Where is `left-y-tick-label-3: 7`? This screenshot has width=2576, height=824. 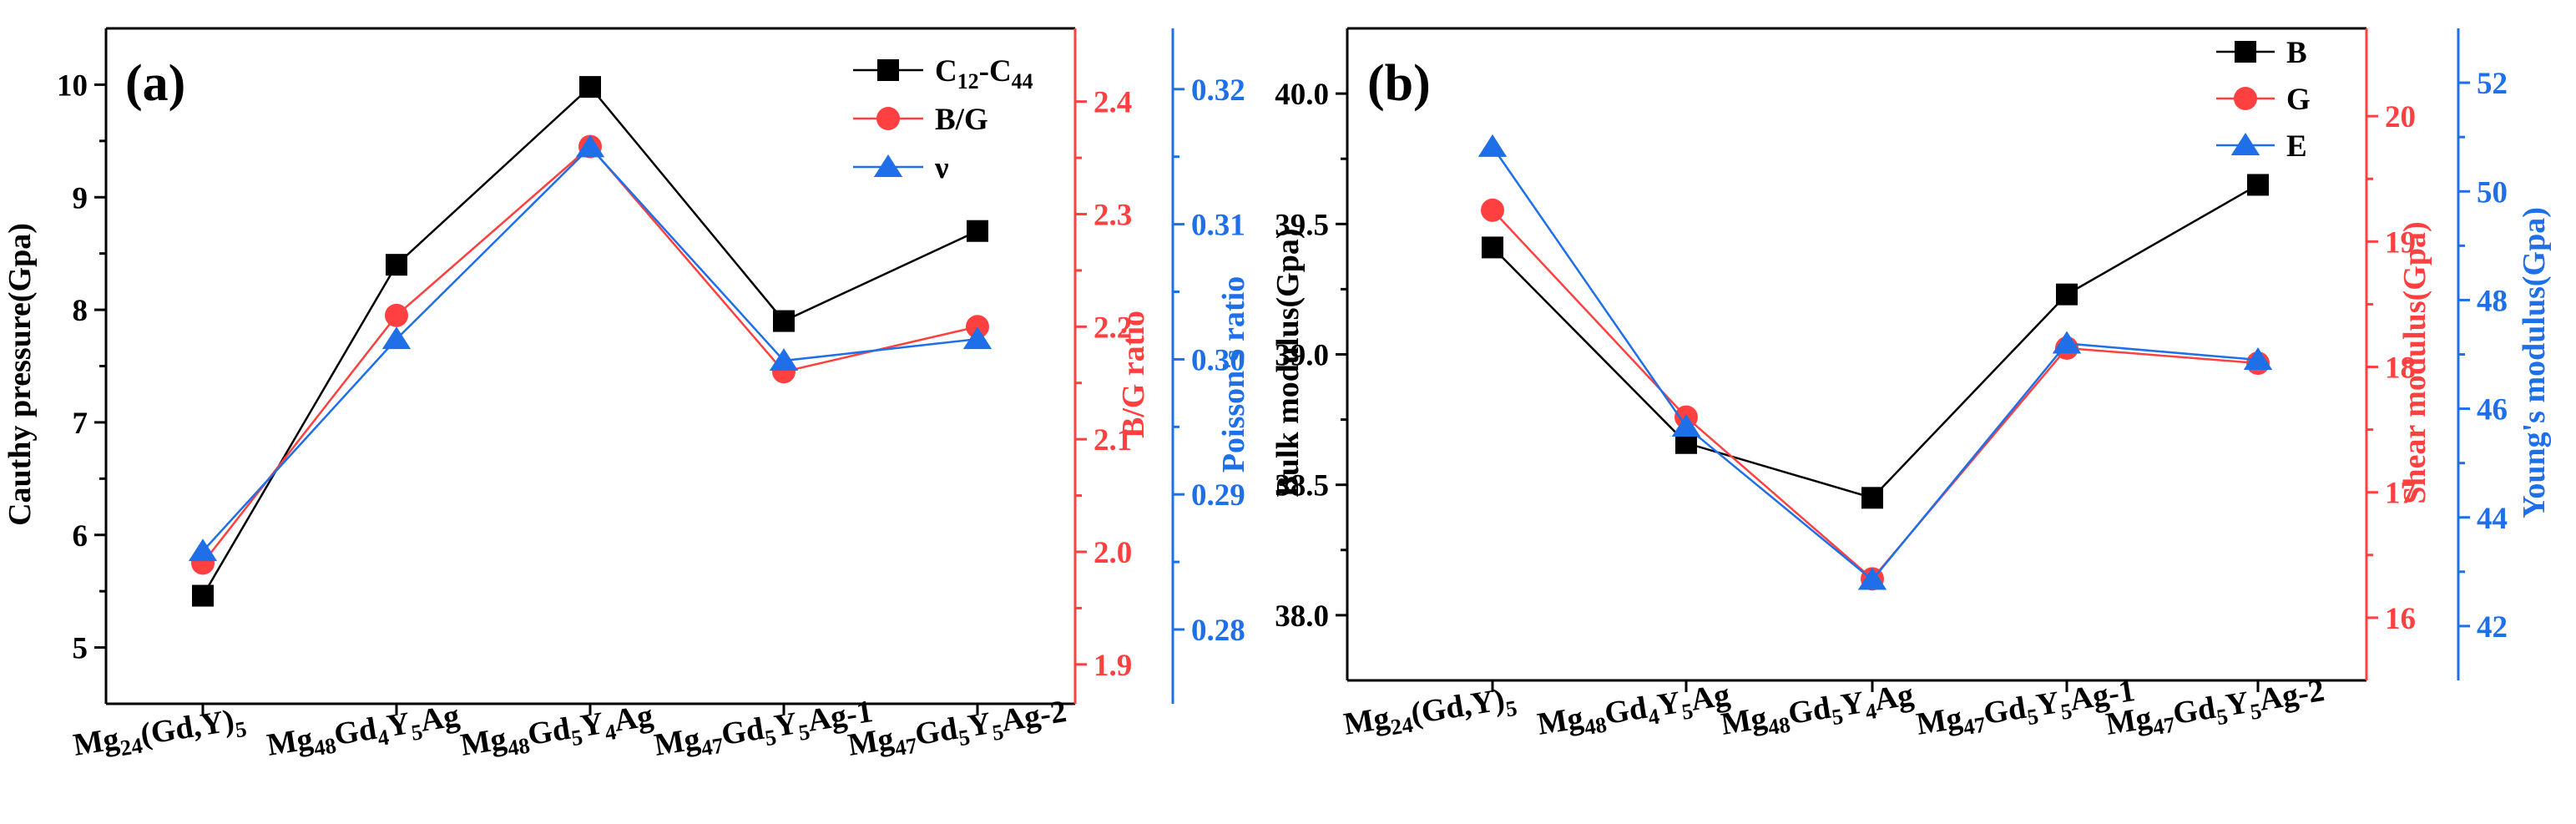 left-y-tick-label-3: 7 is located at coordinates (80, 424).